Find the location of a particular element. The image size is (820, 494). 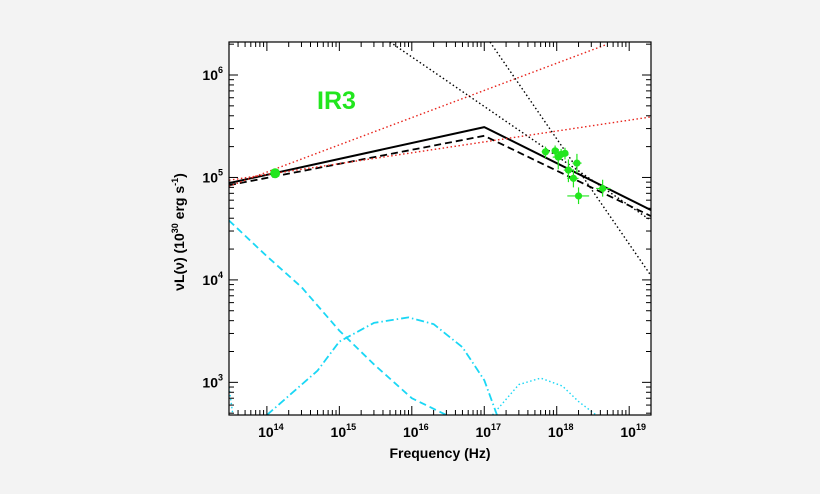

x-tick-label-exp: 18 is located at coordinates (569, 427).